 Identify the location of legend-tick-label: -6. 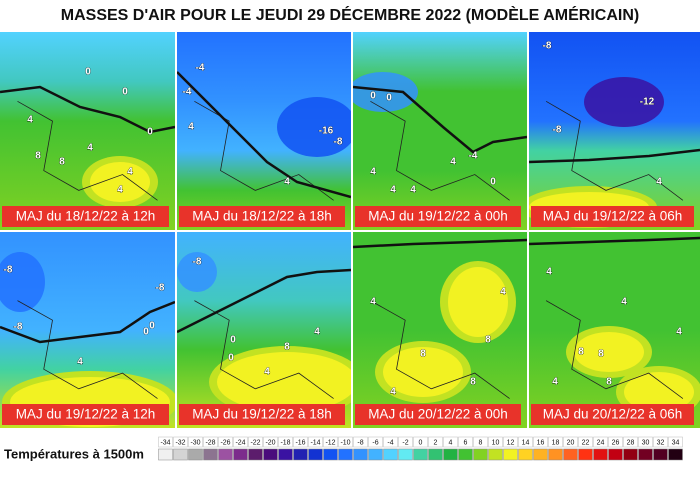
(375, 442).